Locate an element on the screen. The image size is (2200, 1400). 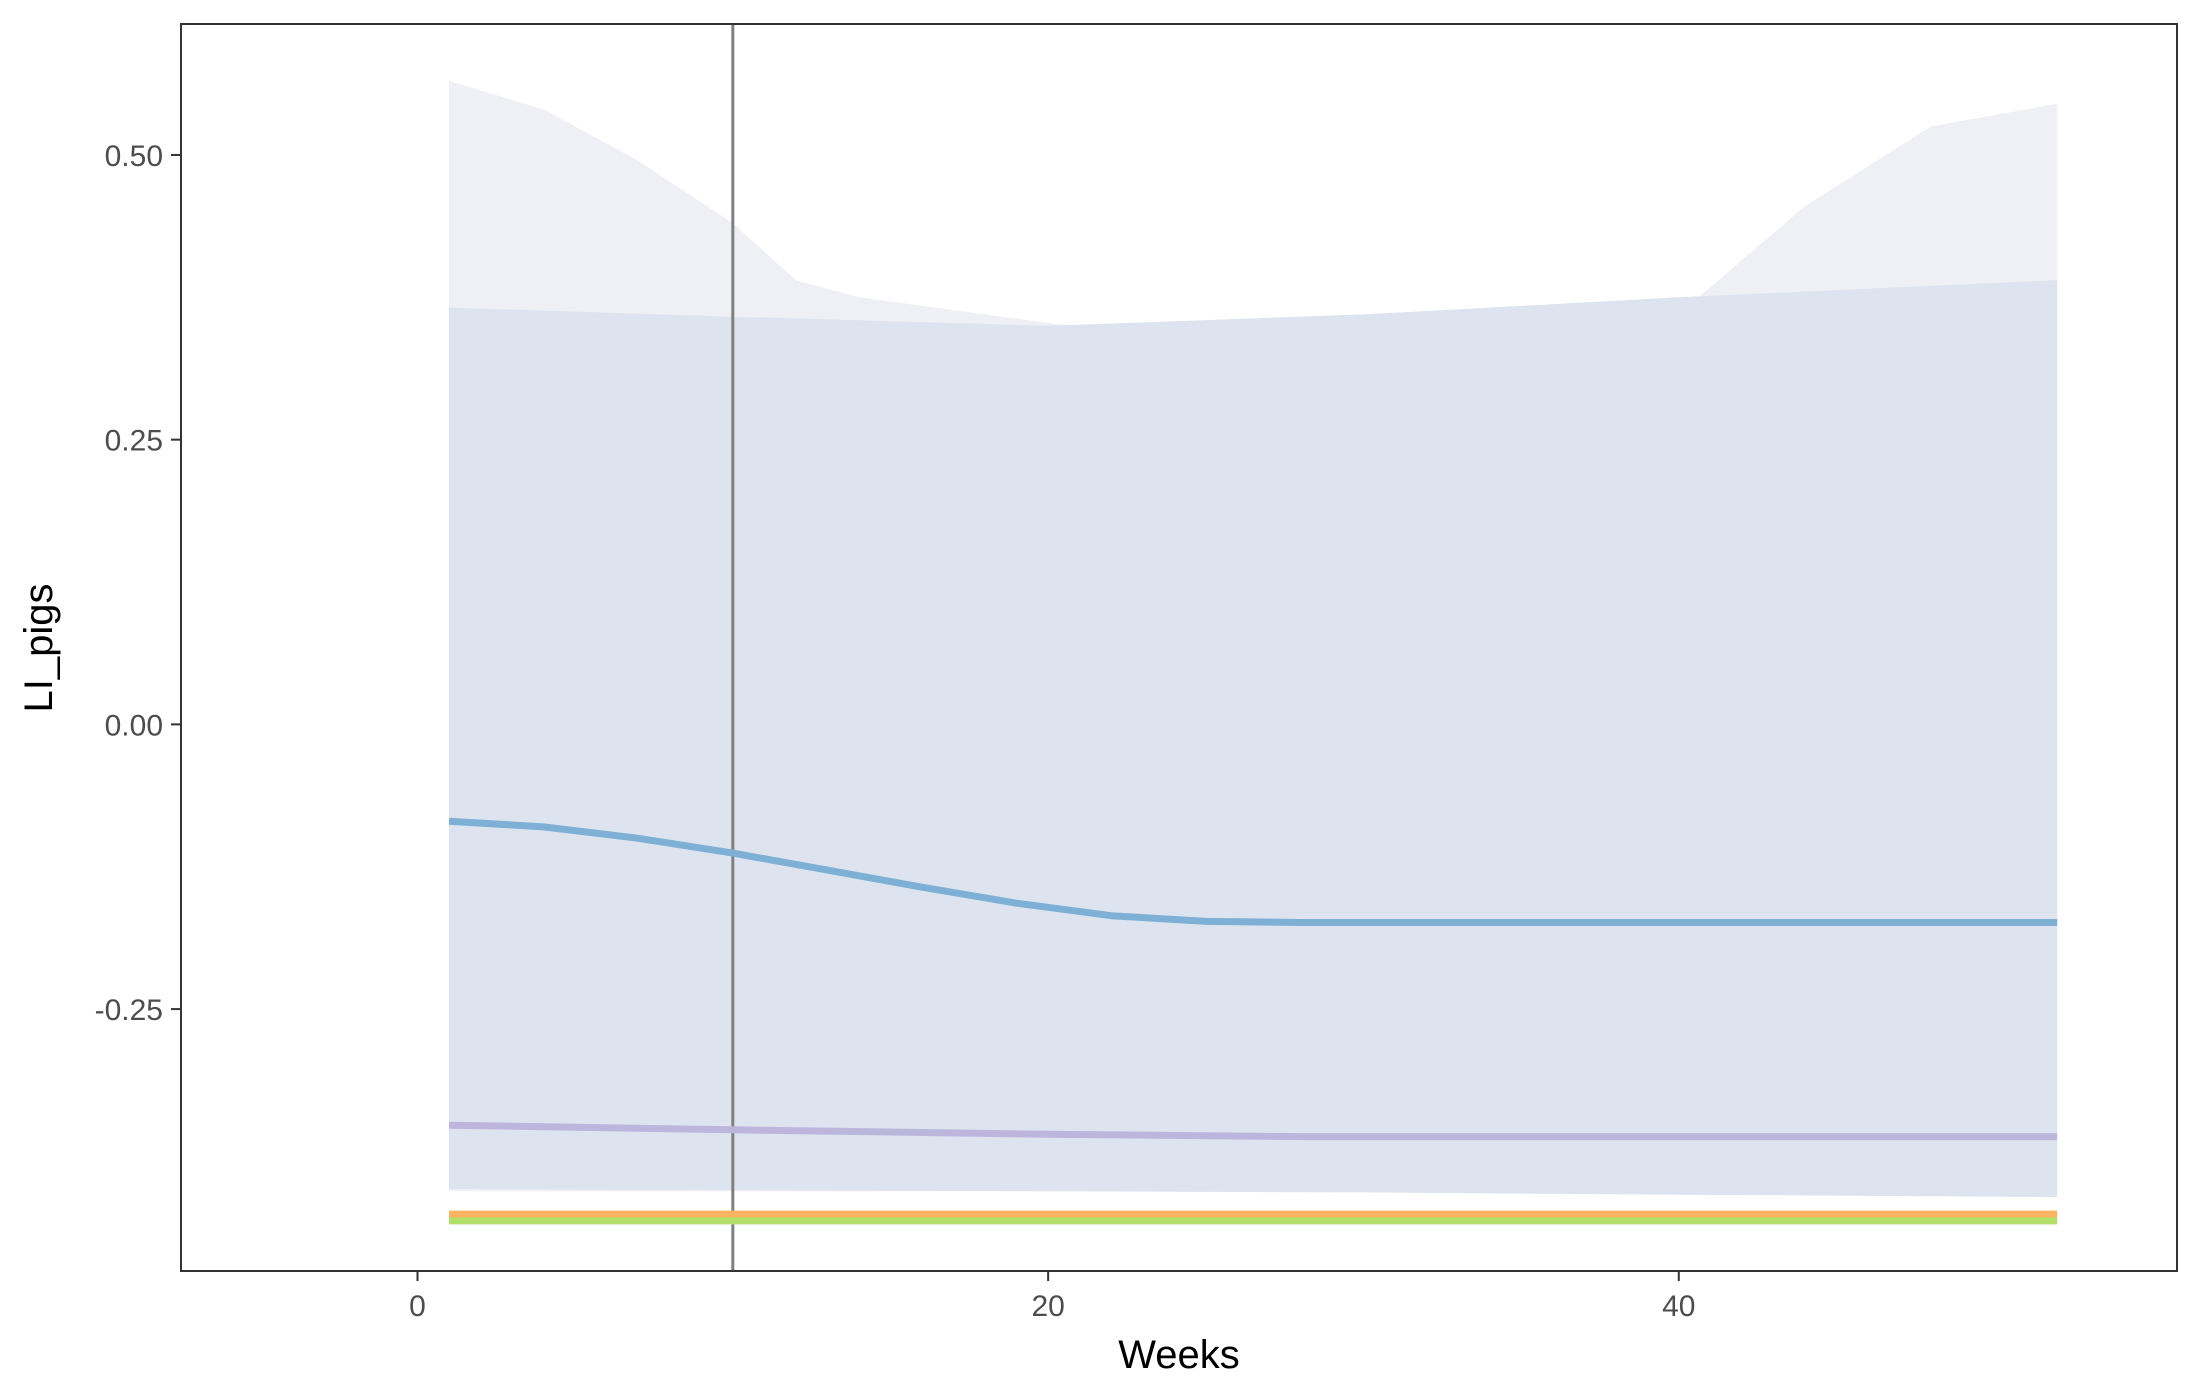
y-axis: -0.25 0.00 0.25 0.50 is located at coordinates (138, 583).